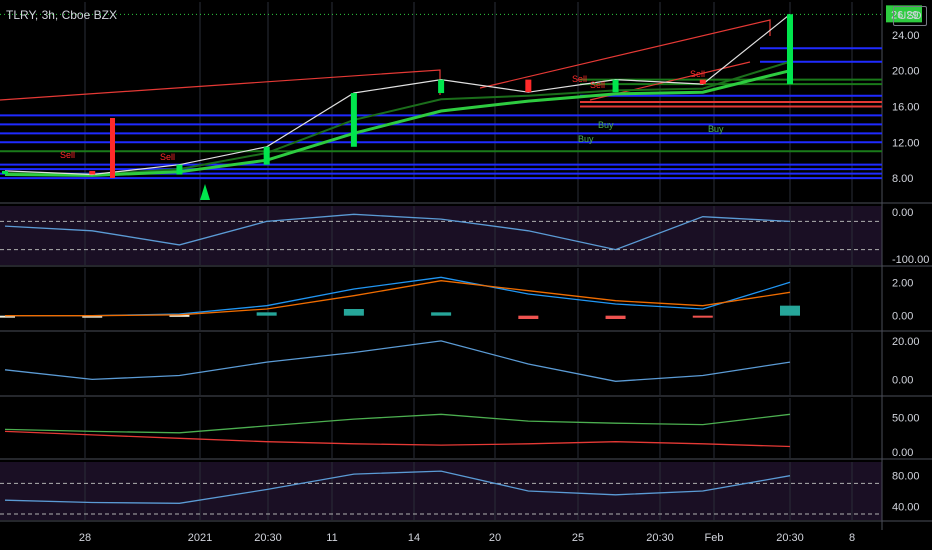 The image size is (932, 550). What do you see at coordinates (902, 317) in the screenshot?
I see `macd-axis-tick: 0.00` at bounding box center [902, 317].